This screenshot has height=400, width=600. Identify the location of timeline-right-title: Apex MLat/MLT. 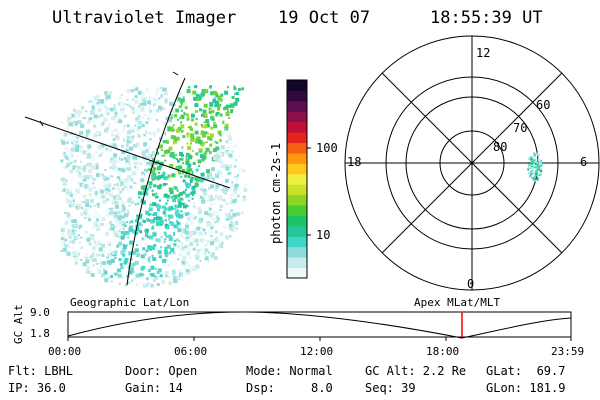
(457, 302).